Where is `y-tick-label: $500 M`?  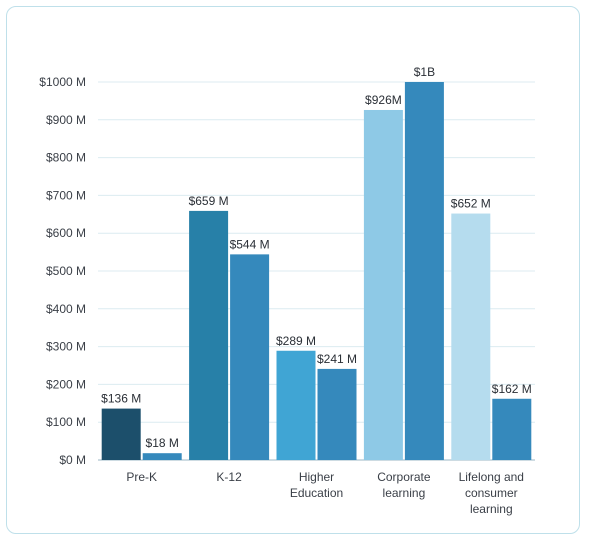 y-tick-label: $500 M is located at coordinates (66, 271).